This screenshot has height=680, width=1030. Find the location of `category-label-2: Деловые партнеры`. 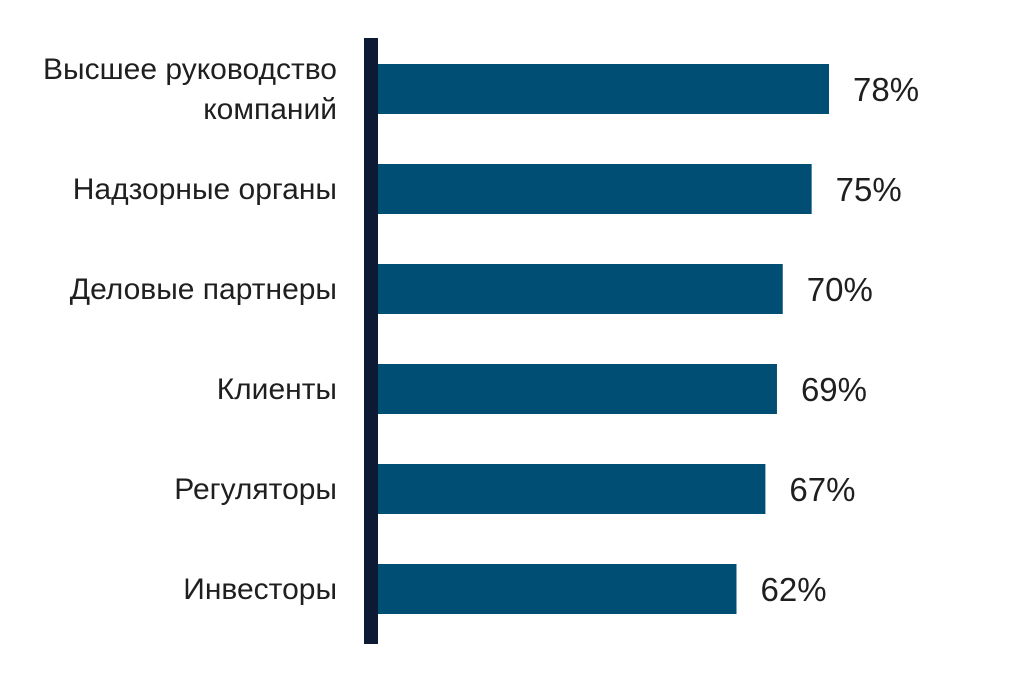

category-label-2: Деловые партнеры is located at coordinates (203, 289).